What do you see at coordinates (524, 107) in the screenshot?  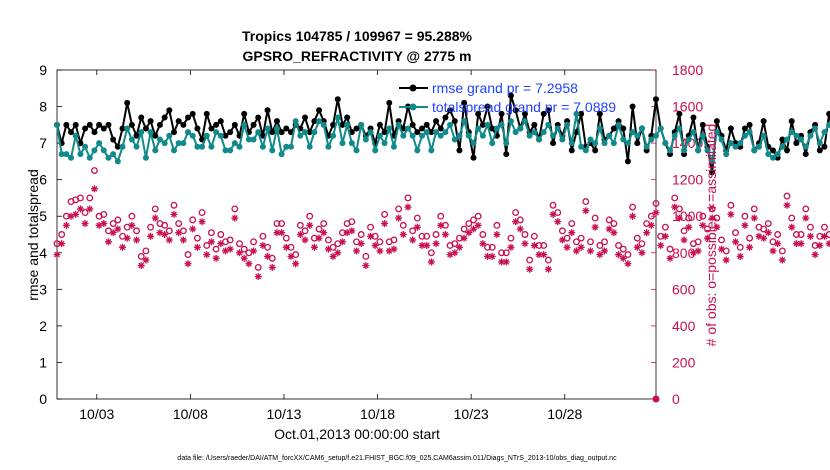 I see `legend-item-totalspread: totalspread grand pr = 7.0889` at bounding box center [524, 107].